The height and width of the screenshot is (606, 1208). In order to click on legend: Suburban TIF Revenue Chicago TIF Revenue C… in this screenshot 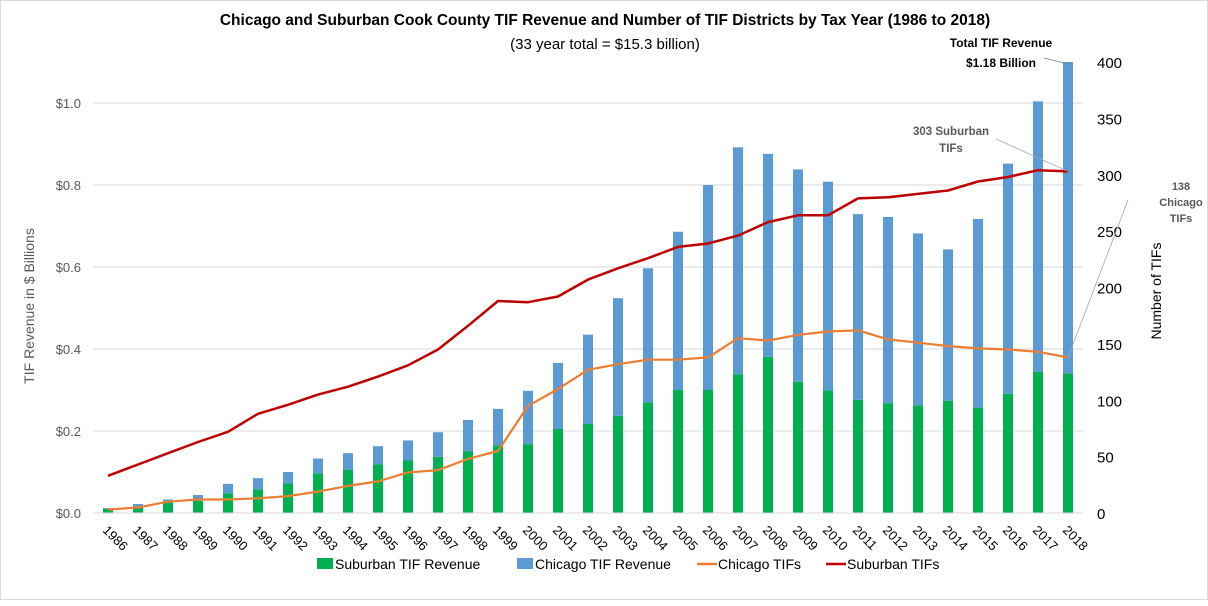, I will do `click(628, 564)`.